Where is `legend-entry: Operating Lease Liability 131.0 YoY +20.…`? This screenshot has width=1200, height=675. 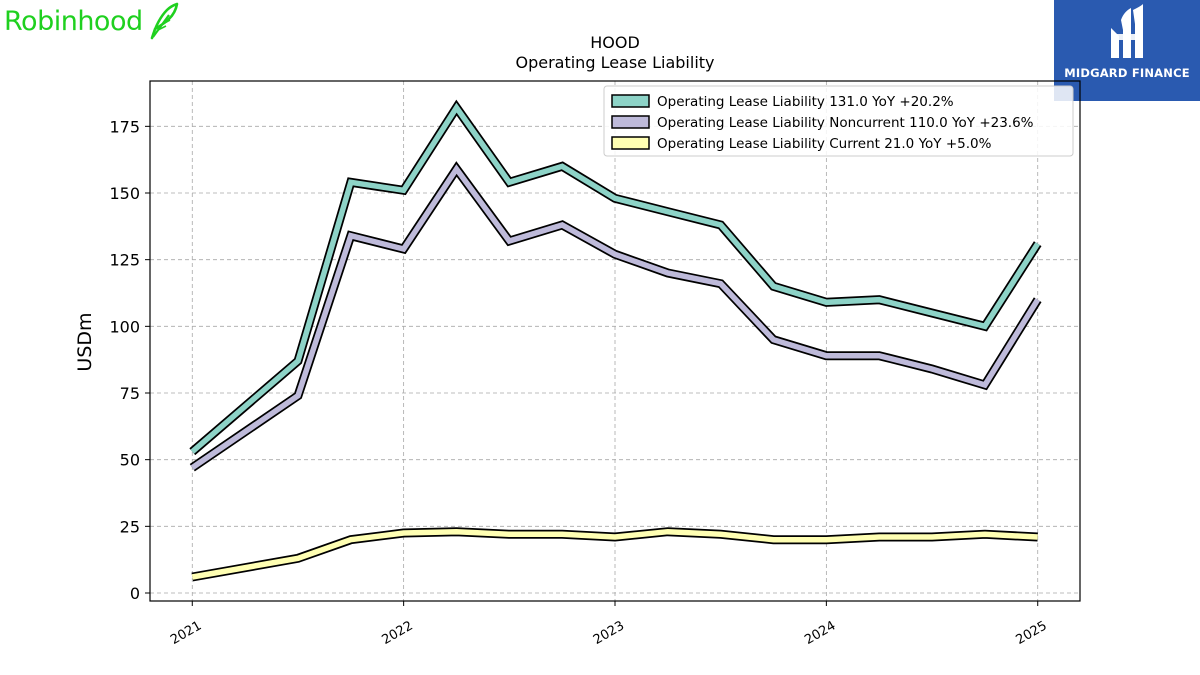
legend-entry: Operating Lease Liability 131.0 YoY +20.… is located at coordinates (805, 102).